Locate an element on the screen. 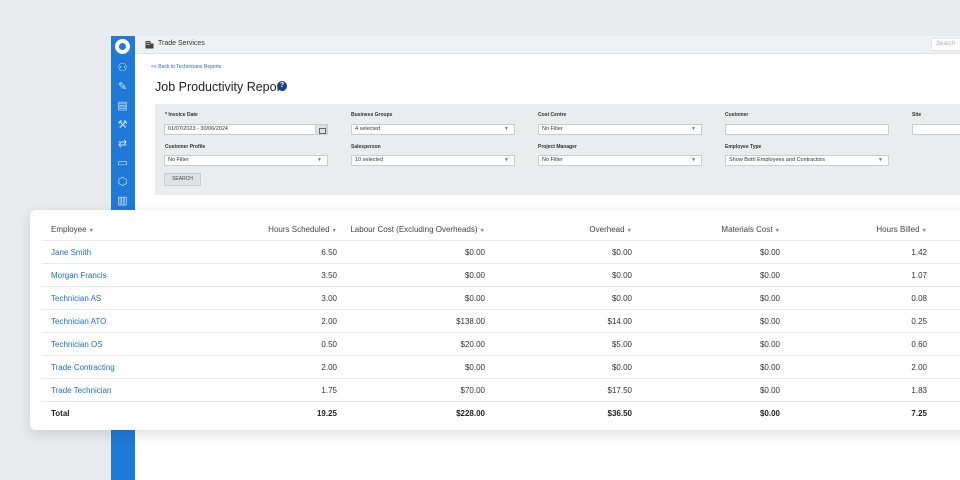 The height and width of the screenshot is (480, 960). total-labour-cost: $228.00 is located at coordinates (470, 413).